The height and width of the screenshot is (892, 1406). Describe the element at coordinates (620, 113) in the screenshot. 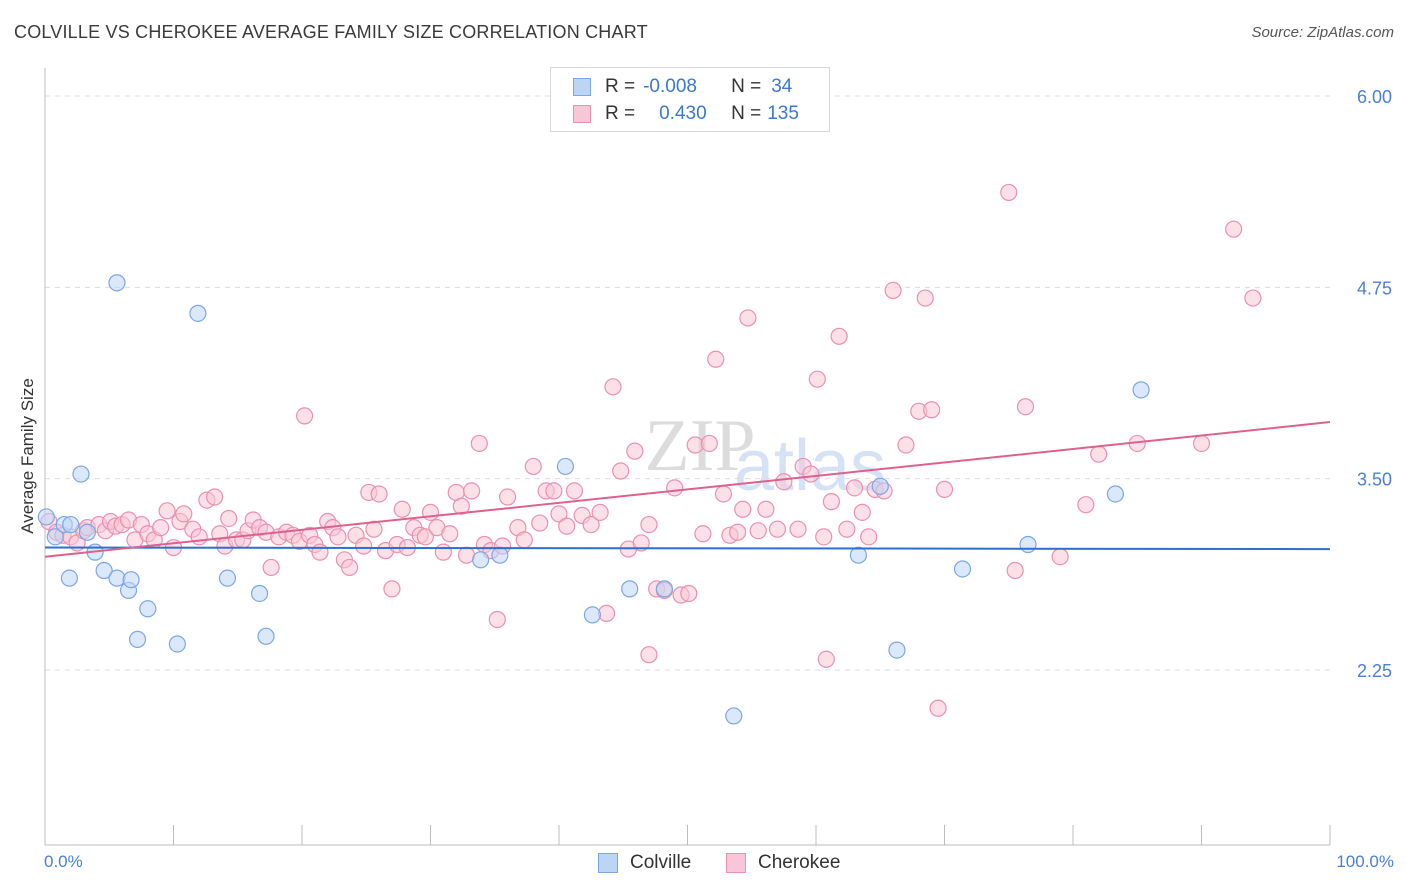

I see `legend-r-label: R =` at that location.